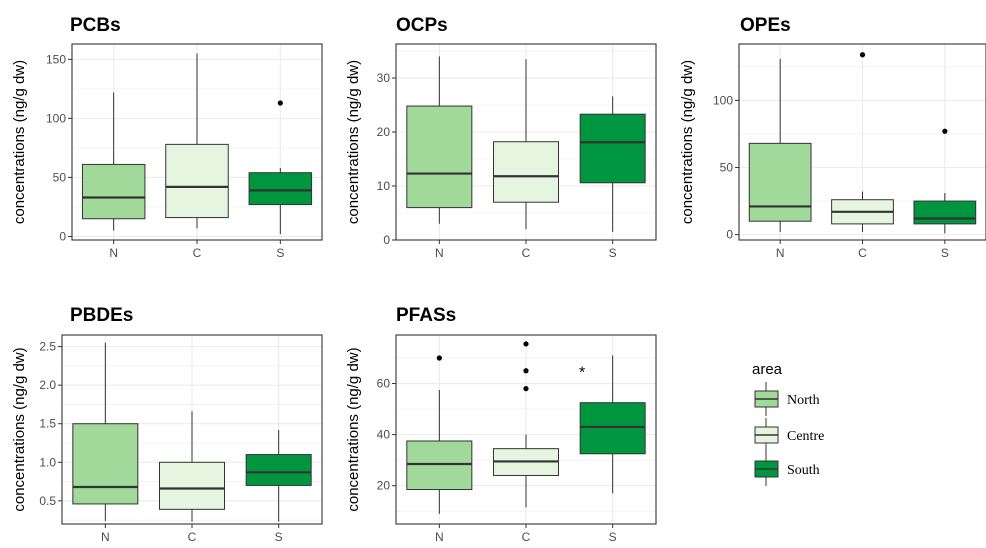  I want to click on legend-label-north: North, so click(803, 400).